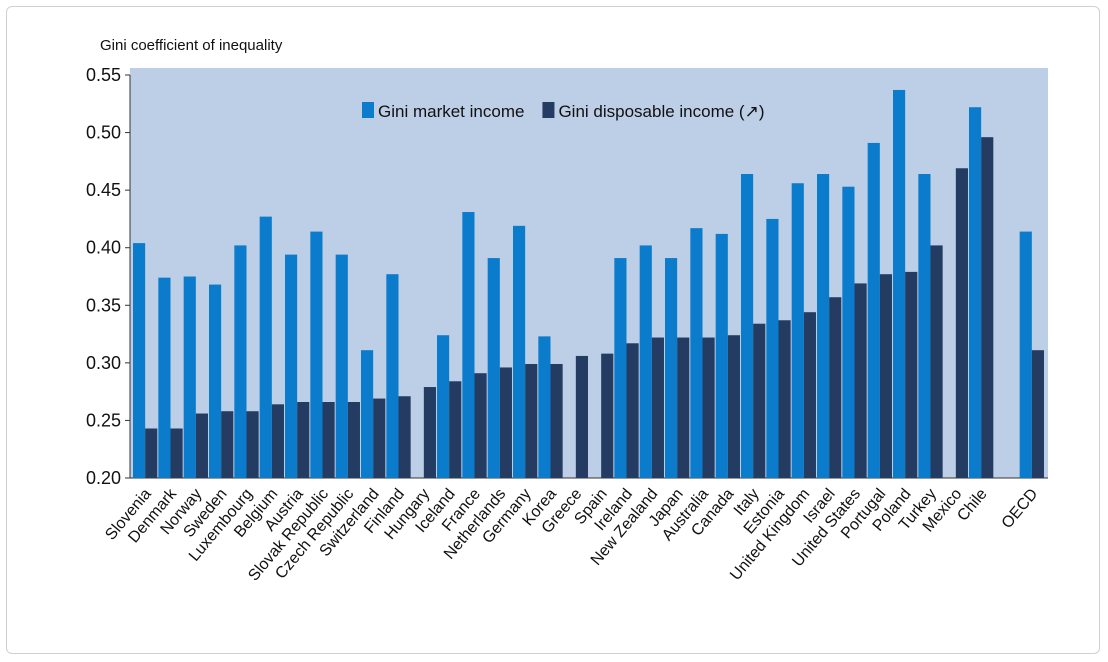 Image resolution: width=1108 pixels, height=662 pixels. What do you see at coordinates (103, 478) in the screenshot?
I see `y-tick-label: 0.20` at bounding box center [103, 478].